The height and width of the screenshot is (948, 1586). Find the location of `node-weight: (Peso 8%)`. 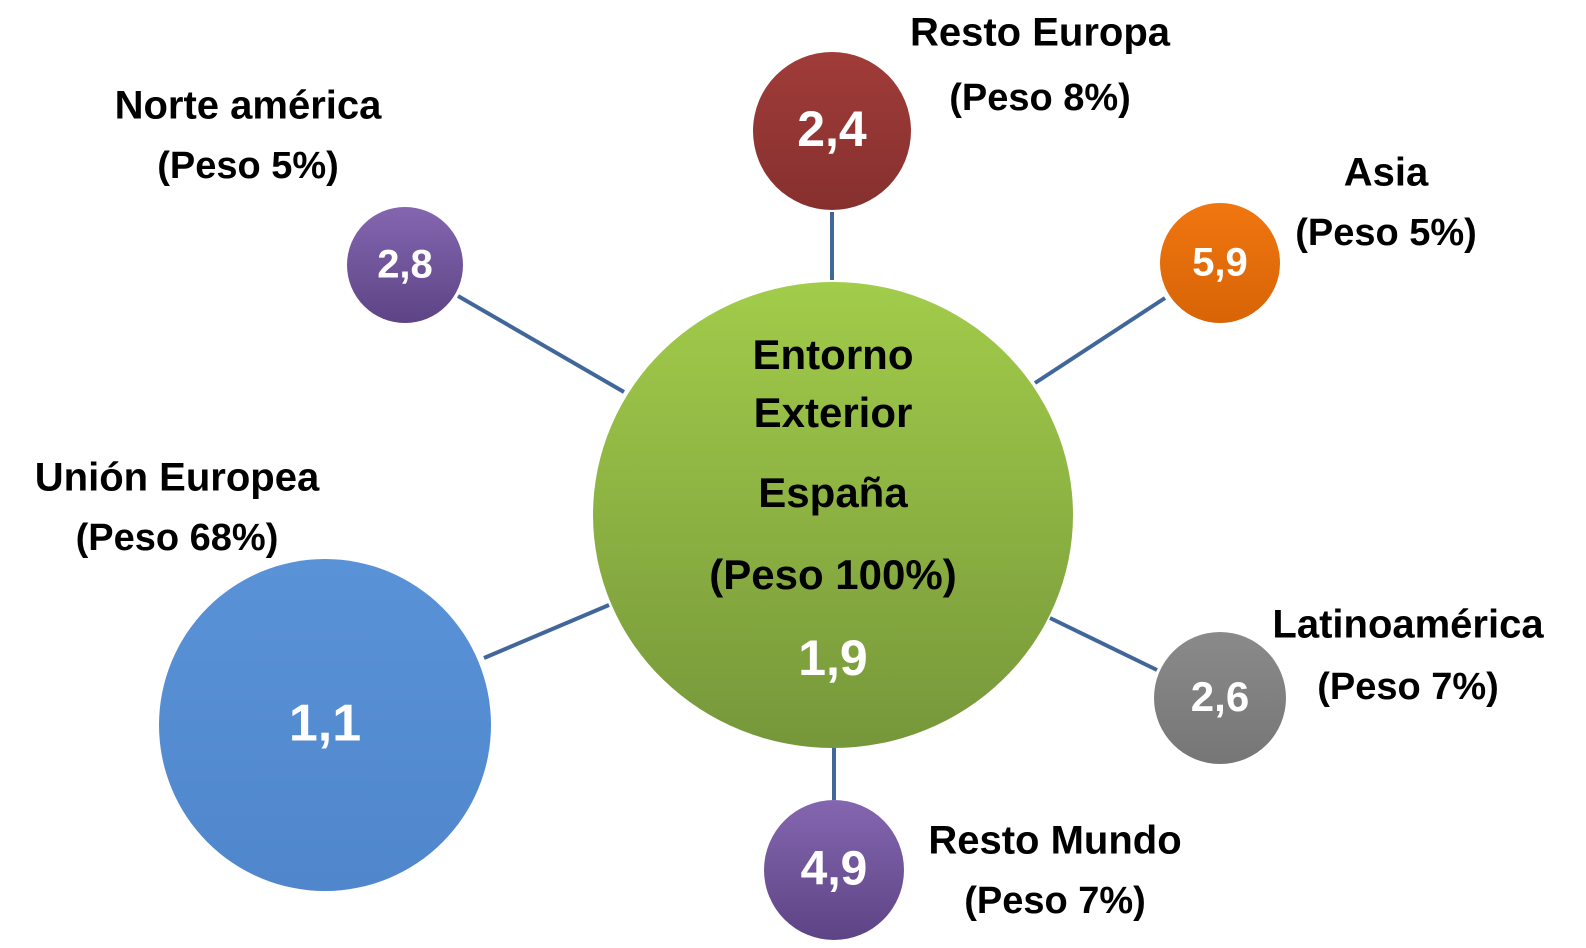

node-weight: (Peso 8%) is located at coordinates (1040, 98).